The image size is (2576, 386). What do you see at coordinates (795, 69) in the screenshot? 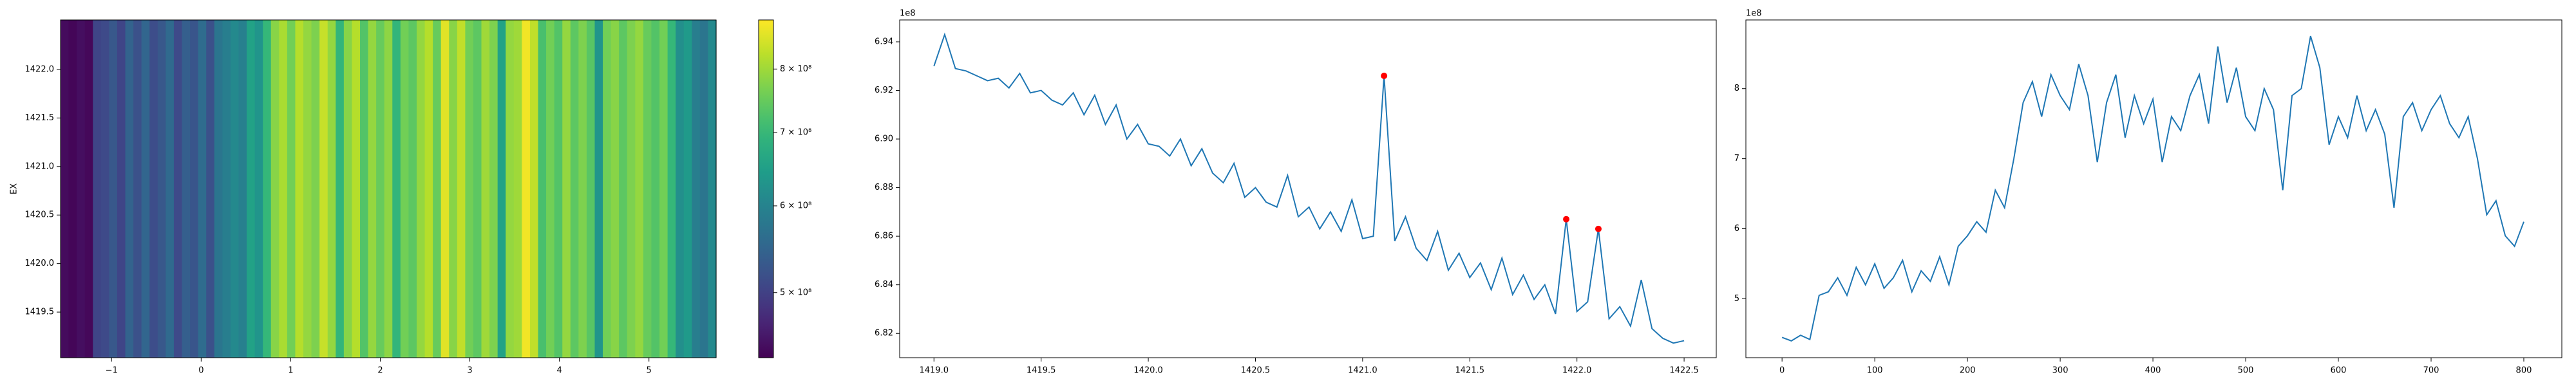
I see `colorbar-tick-label: 8 × 10⁸` at bounding box center [795, 69].